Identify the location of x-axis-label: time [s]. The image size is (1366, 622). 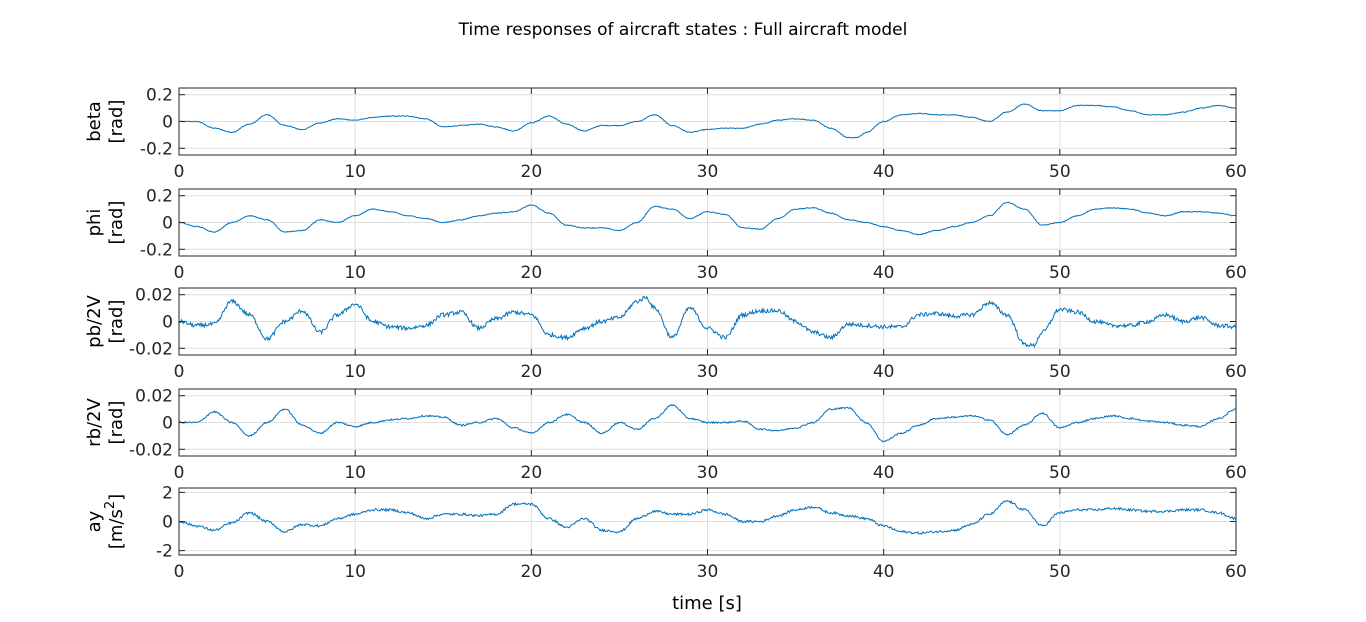
(707, 603).